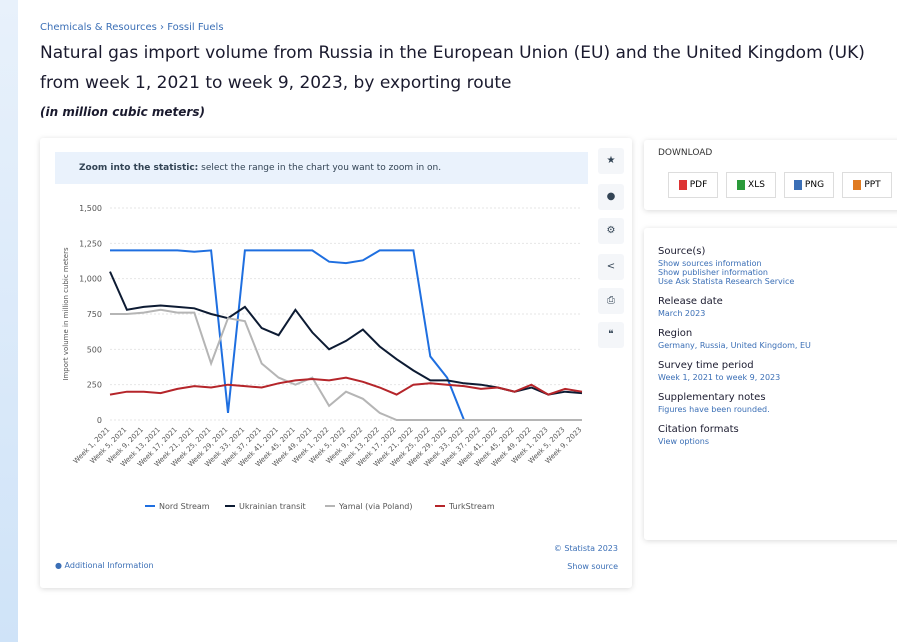  I want to click on detail-line: Show publisher information, so click(713, 272).